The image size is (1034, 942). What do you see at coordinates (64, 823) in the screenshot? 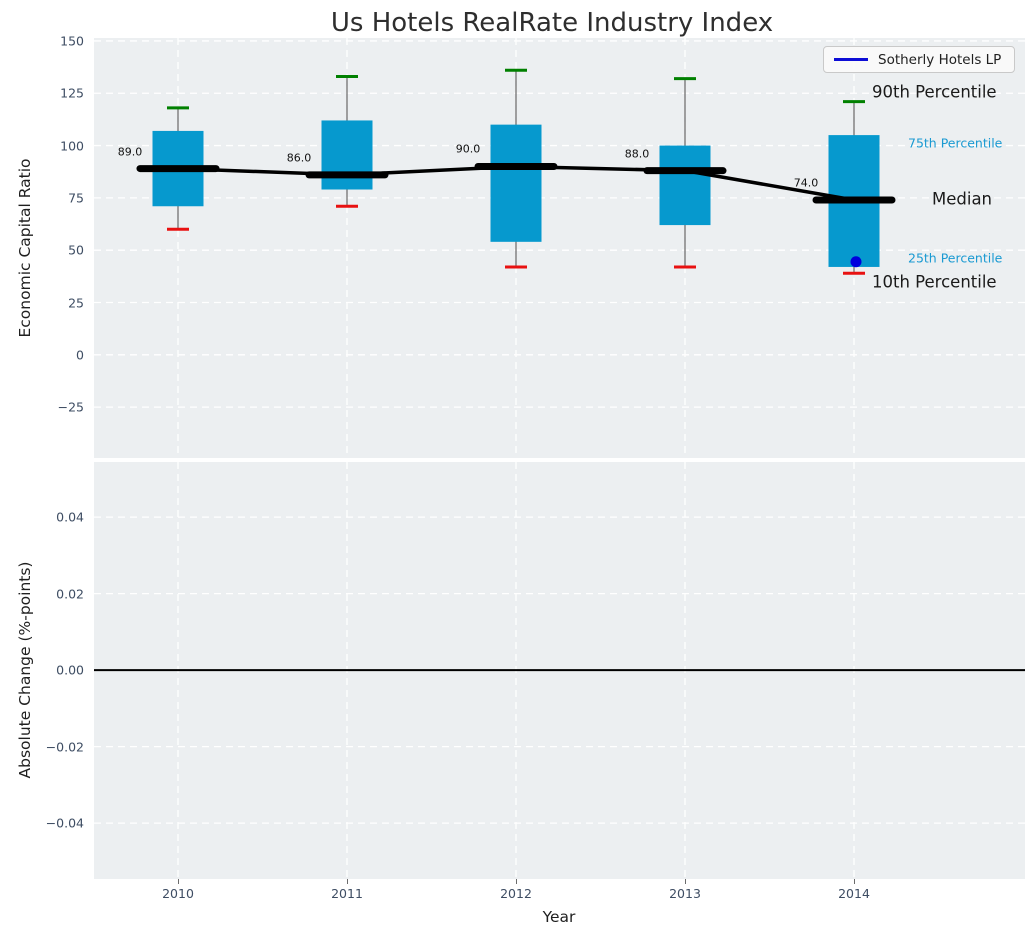
I see `ytick-bottom-−0.04: −0.04` at bounding box center [64, 823].